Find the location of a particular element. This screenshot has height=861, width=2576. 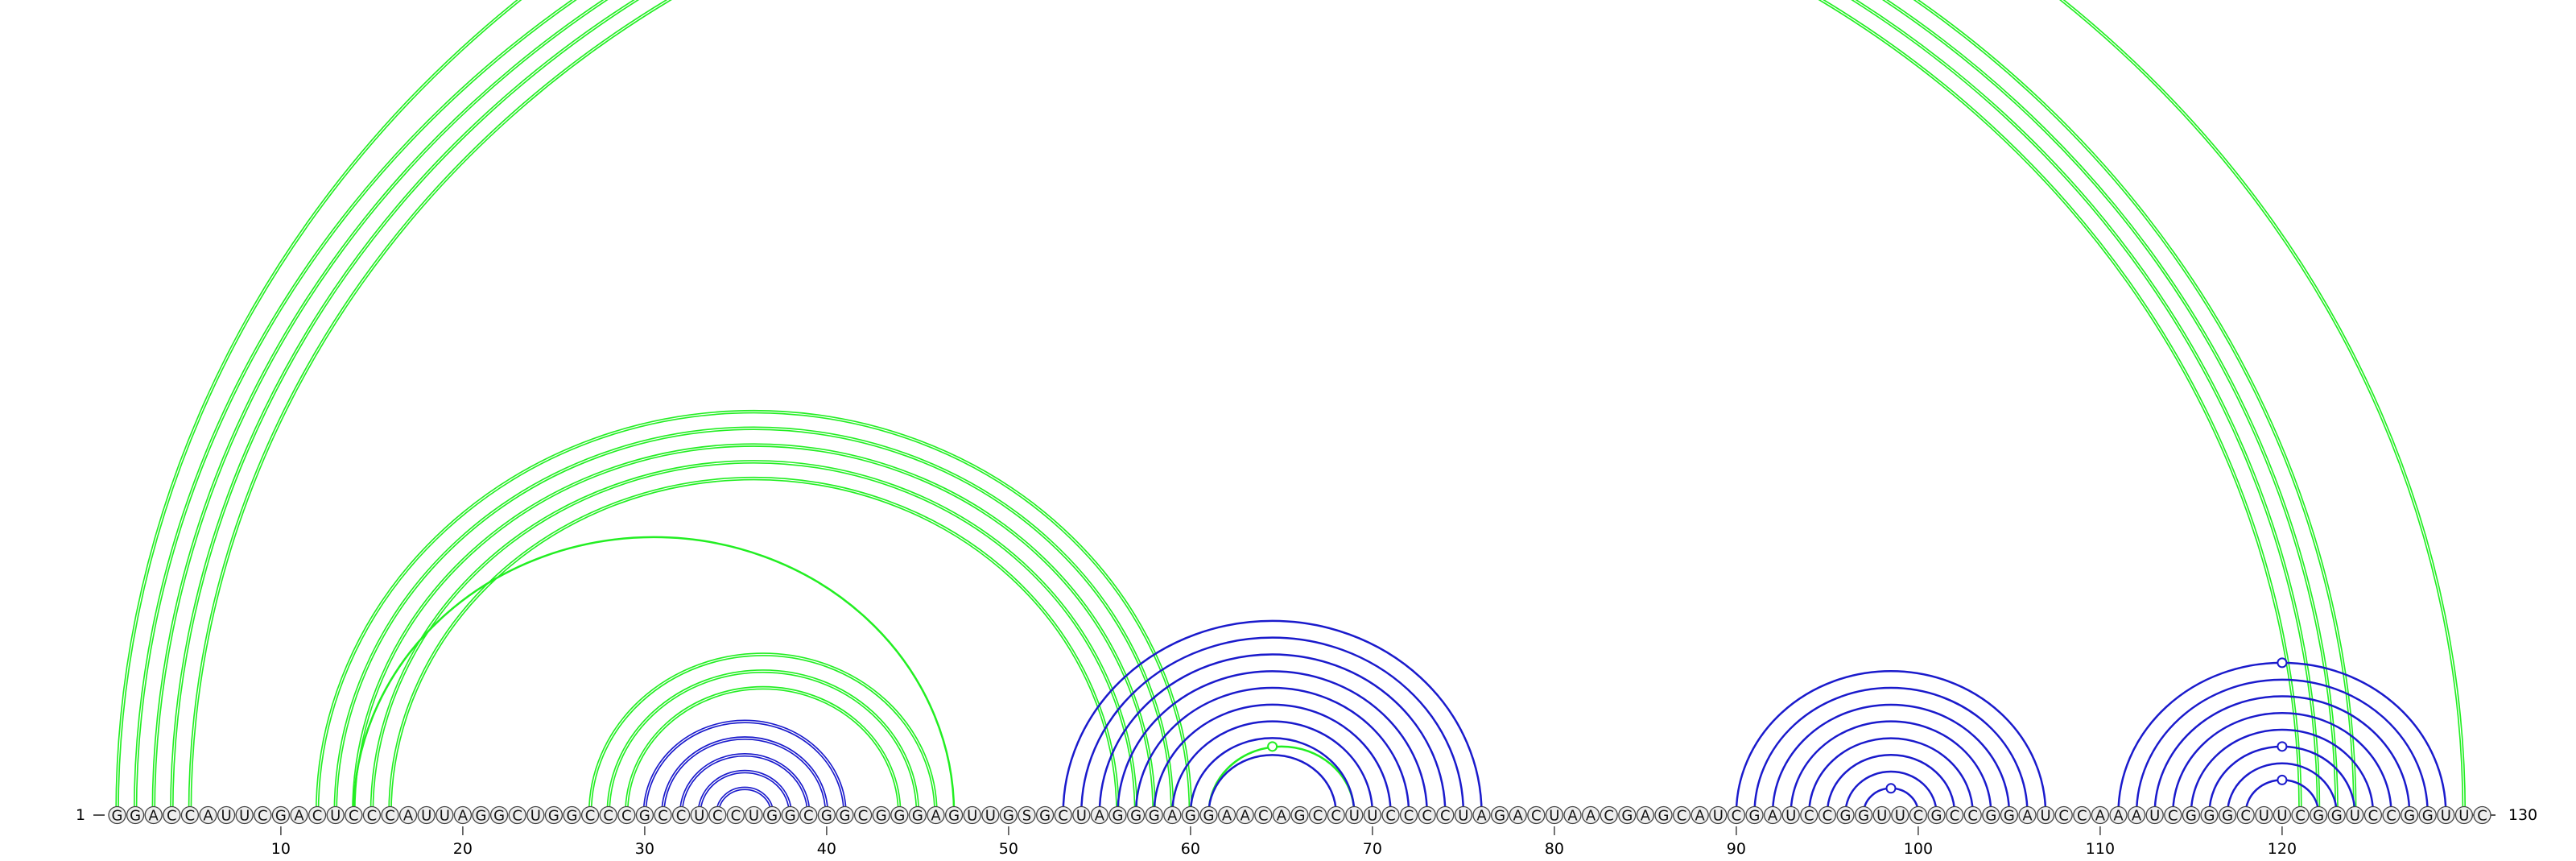

nucleotide-21: G is located at coordinates (482, 816).